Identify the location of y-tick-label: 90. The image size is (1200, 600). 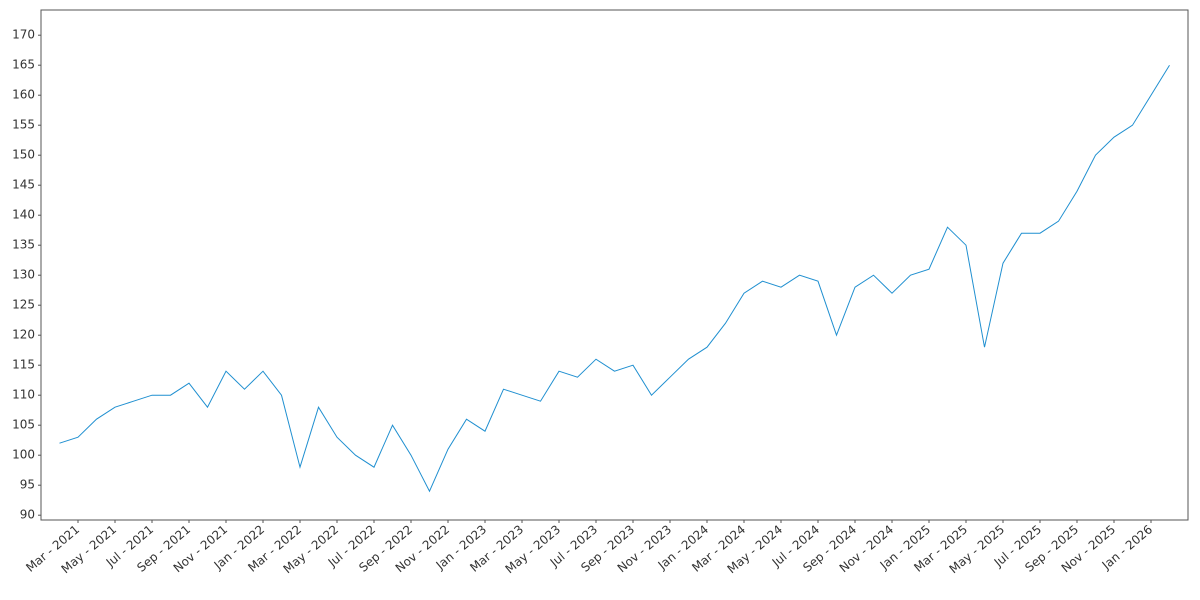
(27, 515).